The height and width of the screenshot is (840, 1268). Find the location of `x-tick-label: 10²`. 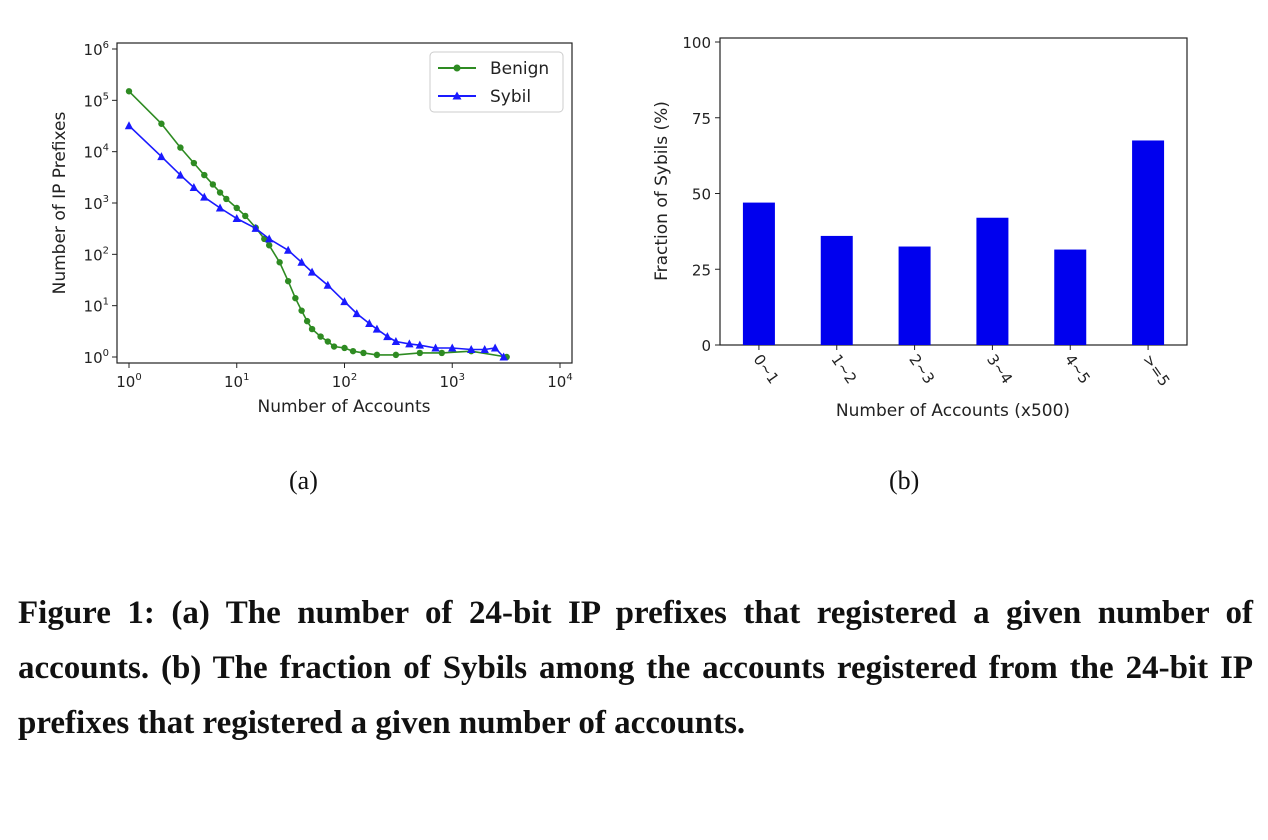

x-tick-label: 10² is located at coordinates (344, 381).